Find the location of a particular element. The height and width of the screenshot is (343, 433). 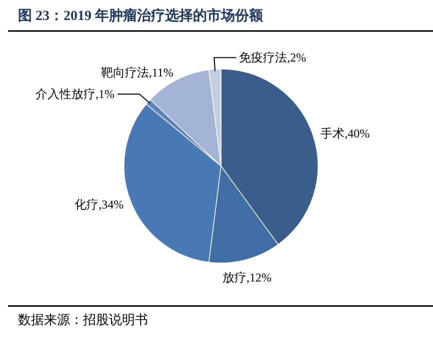

slice-label: 放疗,12% is located at coordinates (247, 277).